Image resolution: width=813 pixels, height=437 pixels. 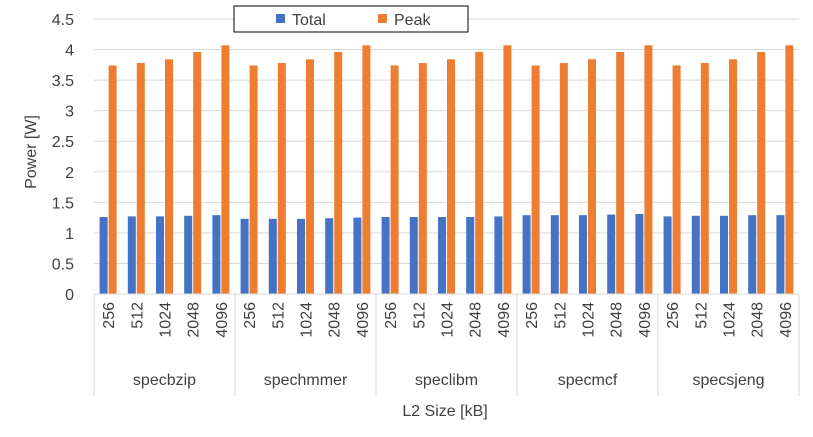 I want to click on x-axis-title: L2 Size [kB], so click(x=444, y=411).